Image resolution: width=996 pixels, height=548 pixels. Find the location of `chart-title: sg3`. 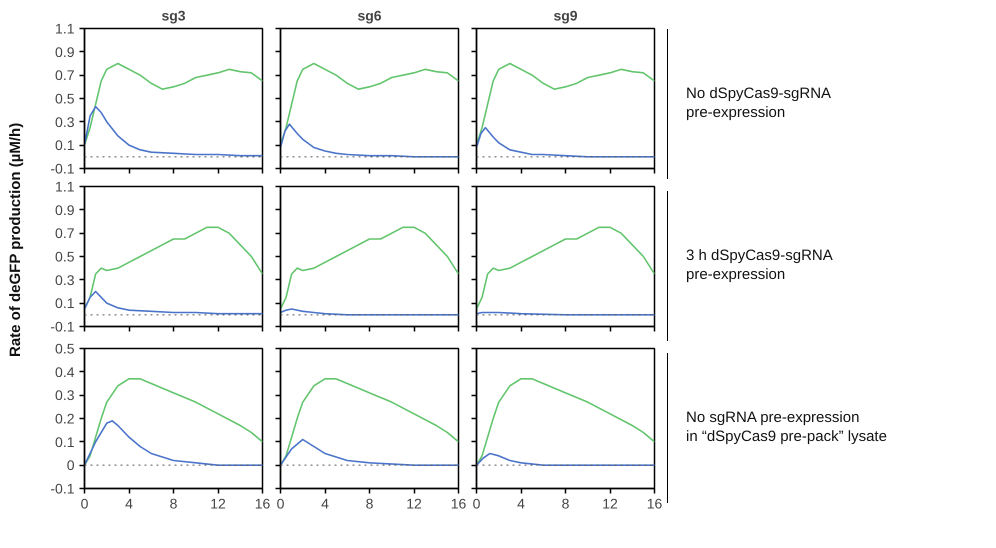

chart-title: sg3 is located at coordinates (173, 16).